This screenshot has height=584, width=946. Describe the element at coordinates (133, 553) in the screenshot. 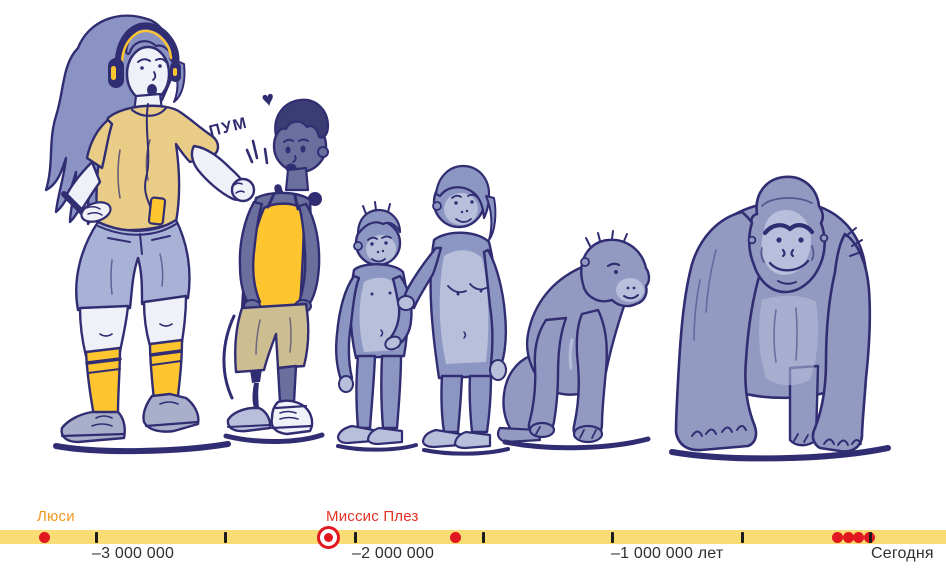

I see `timeline-axis-label: –3 000 000` at that location.